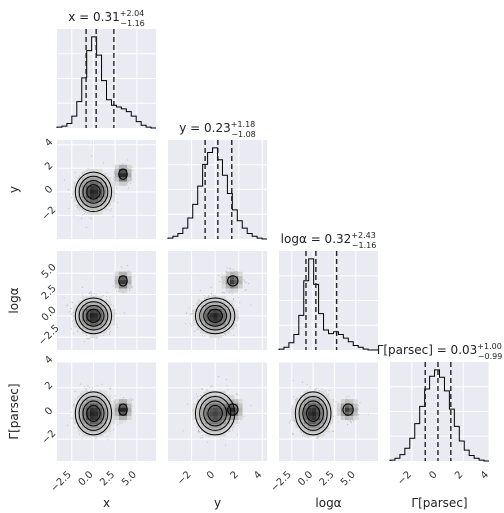 The image size is (504, 513). Describe the element at coordinates (243, 134) in the screenshot. I see `title-minus: −1.08` at that location.